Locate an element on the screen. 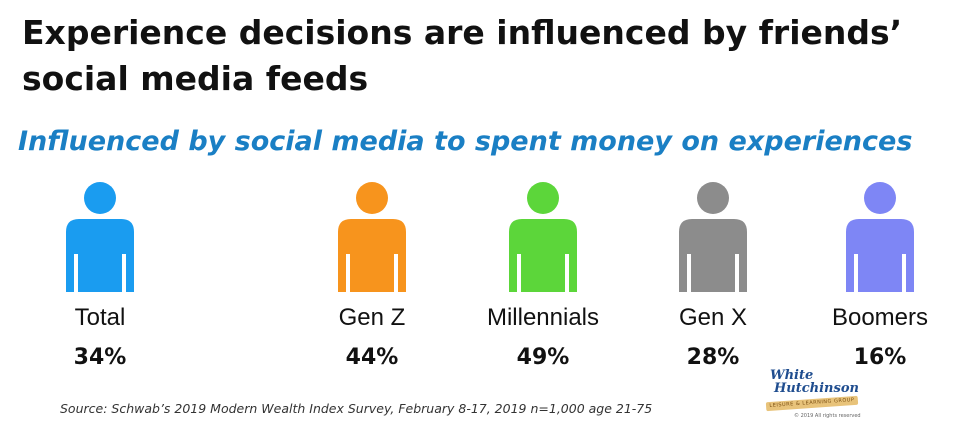  category-label-total: Total is located at coordinates (100, 317).